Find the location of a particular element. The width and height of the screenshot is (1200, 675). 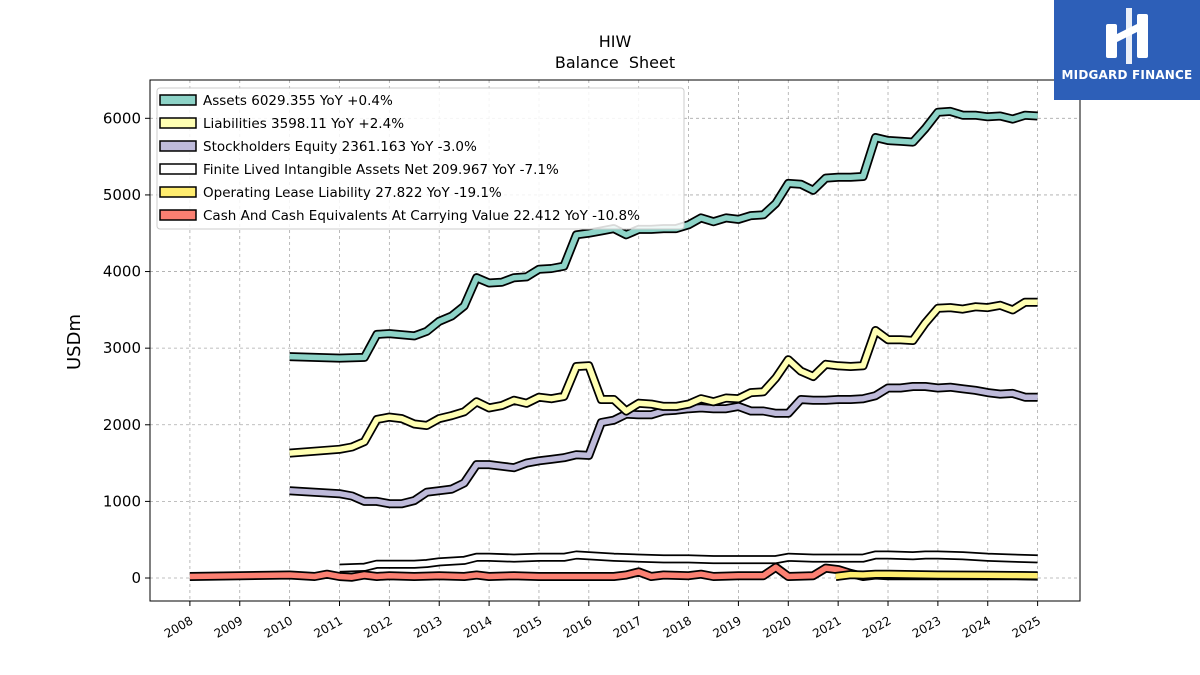

x-tick-label: 2020 is located at coordinates (776, 626).